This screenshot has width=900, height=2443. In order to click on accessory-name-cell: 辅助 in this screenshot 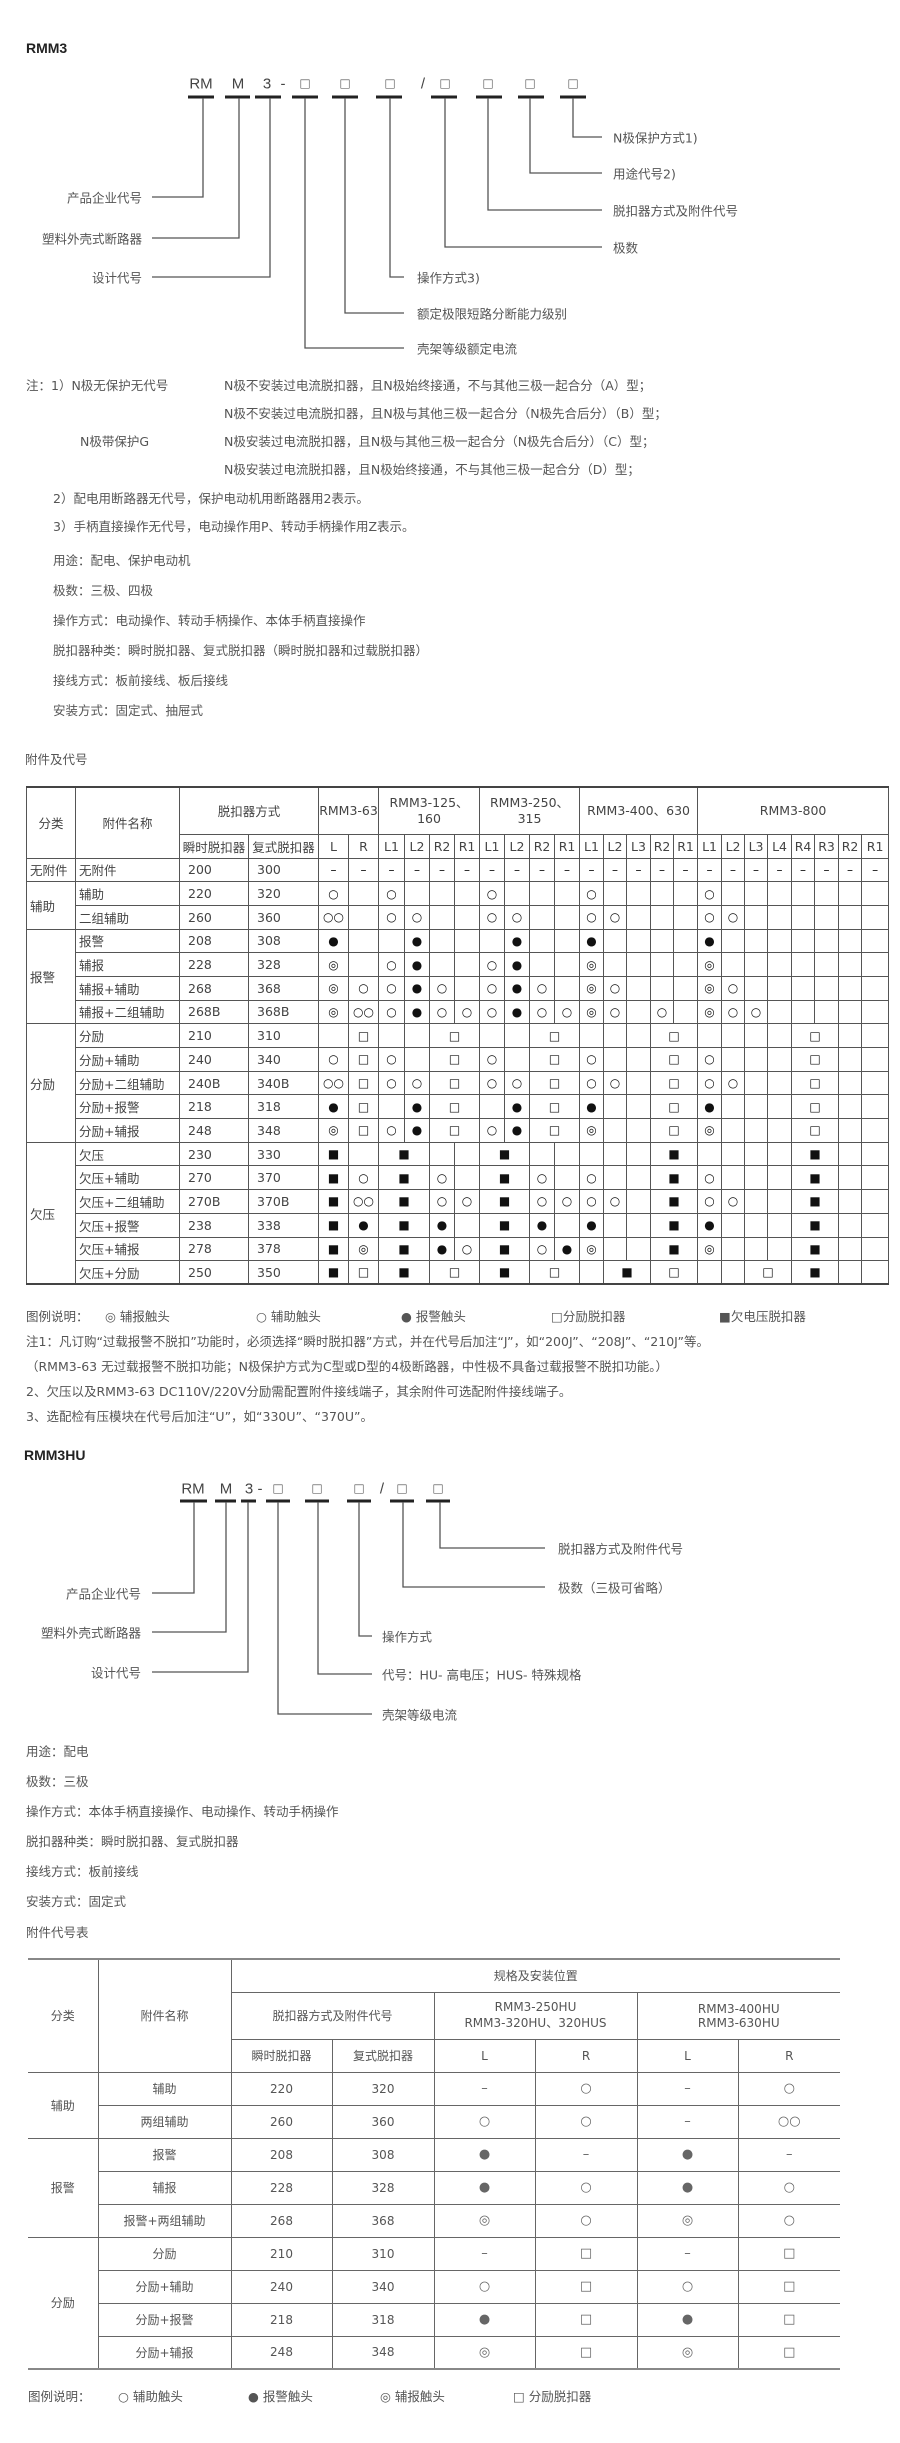, I will do `click(164, 2088)`.